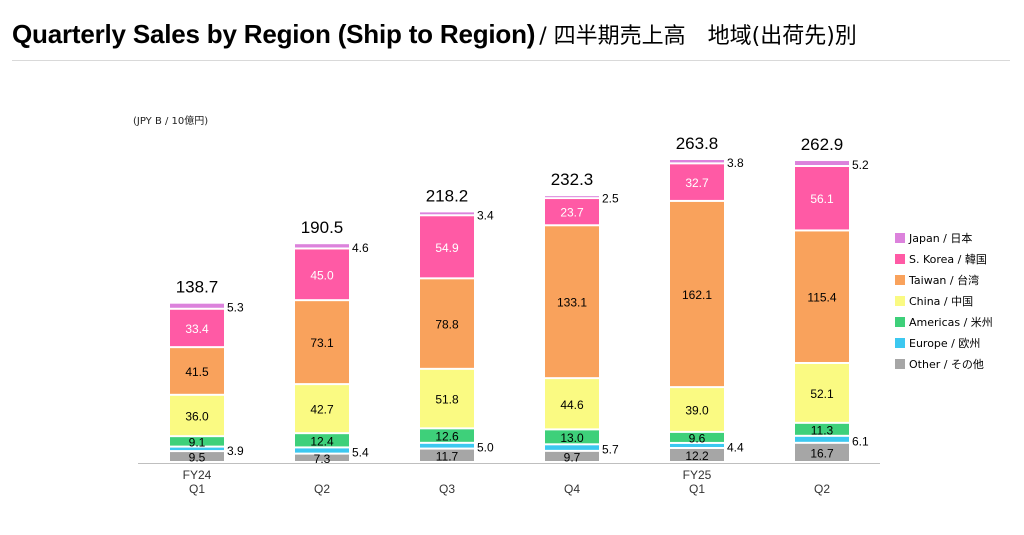 The height and width of the screenshot is (535, 1024). I want to click on x-tick-quarter: Q4, so click(572, 489).